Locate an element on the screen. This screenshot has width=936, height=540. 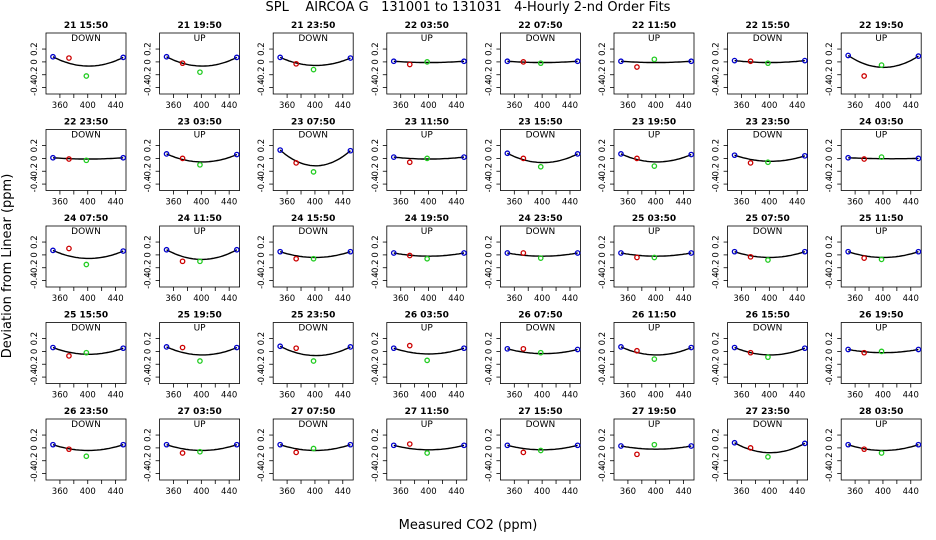
panel-title: 26 23:50 is located at coordinates (86, 412).